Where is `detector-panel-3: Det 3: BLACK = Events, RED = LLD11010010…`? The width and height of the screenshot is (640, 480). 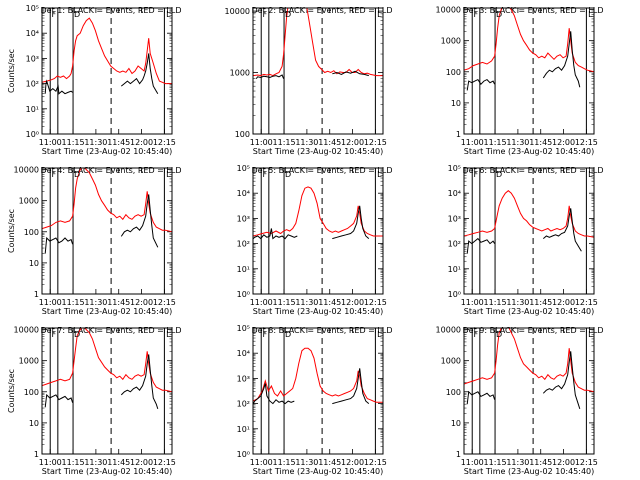
detector-panel-3: Det 3: BLACK = Events, RED = LLD11010010… is located at coordinates (520, 81).